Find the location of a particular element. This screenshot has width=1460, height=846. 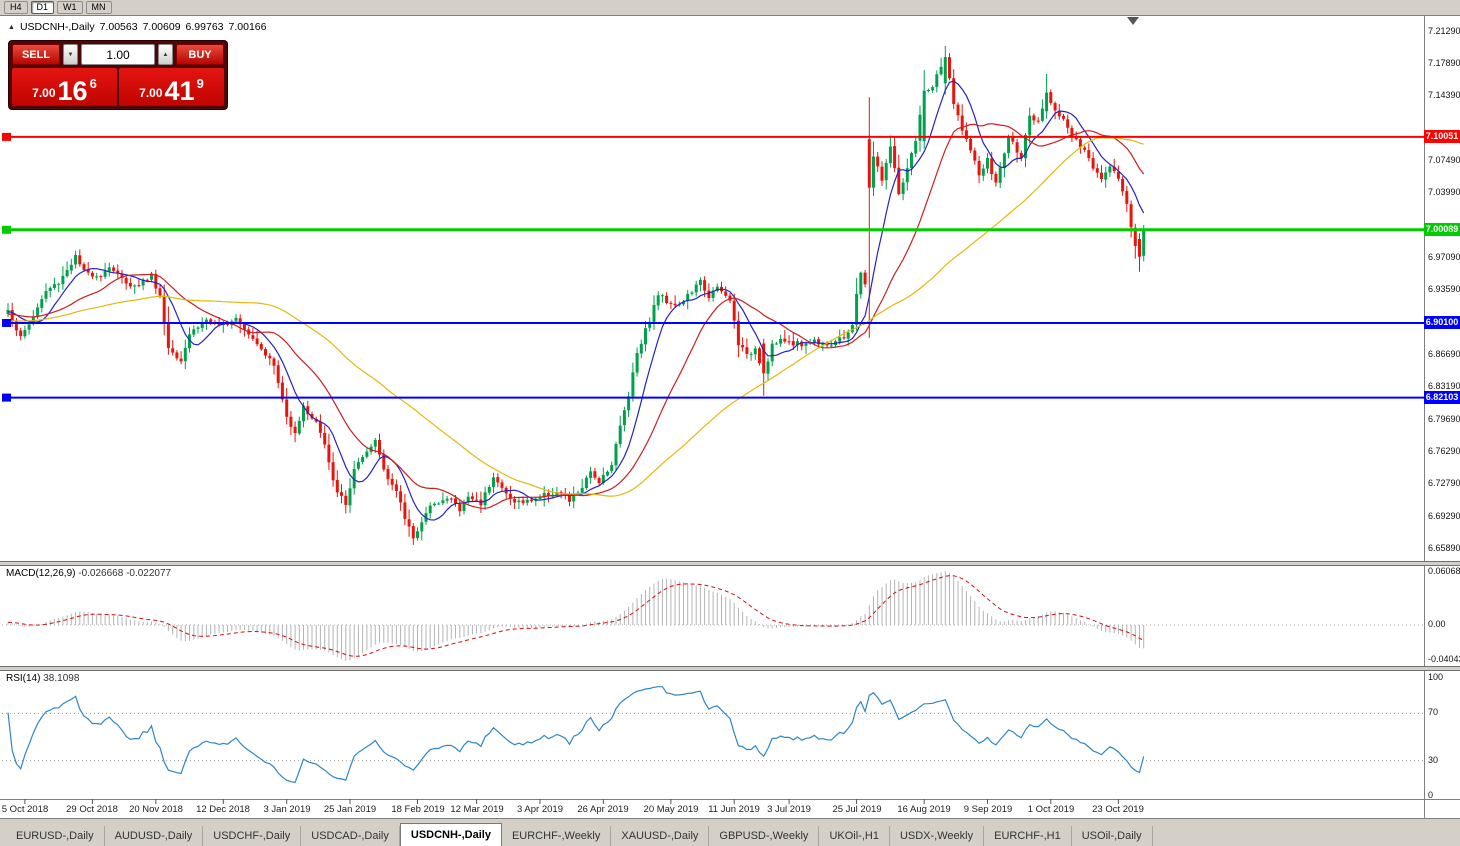

chart-tab-gbpusd-weekly: GBPUSD-,Weekly is located at coordinates (764, 836).